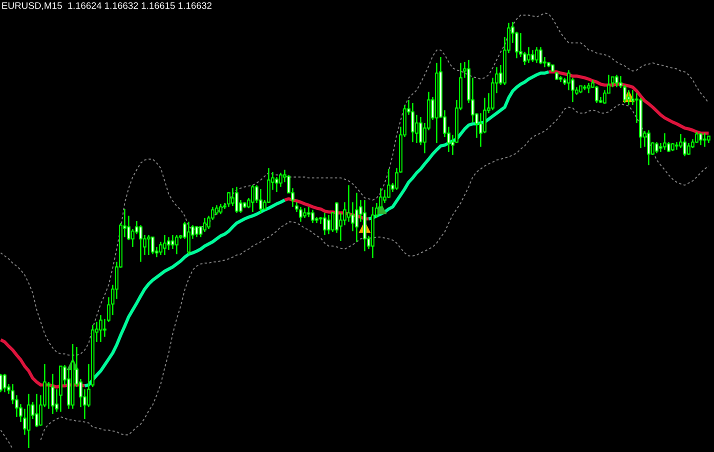 This screenshot has width=714, height=452. I want to click on chart-title: EURUSD,M15 1.16624 1.16632 1.16615 1.16632, so click(107, 6).